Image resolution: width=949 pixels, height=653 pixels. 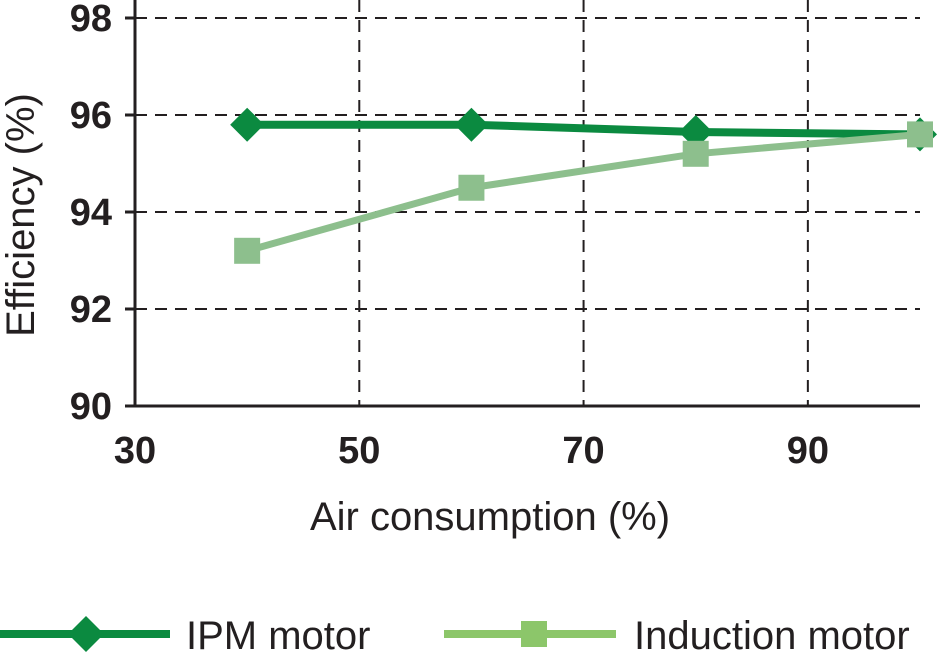 I want to click on legend-marker-ipm, so click(x=86, y=634).